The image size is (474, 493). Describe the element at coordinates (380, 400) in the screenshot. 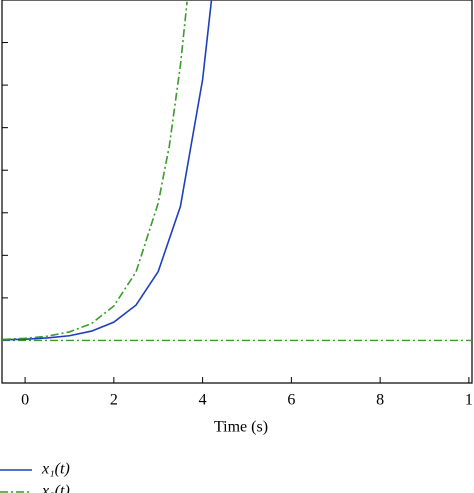

I see `x-tick-label: 8` at that location.